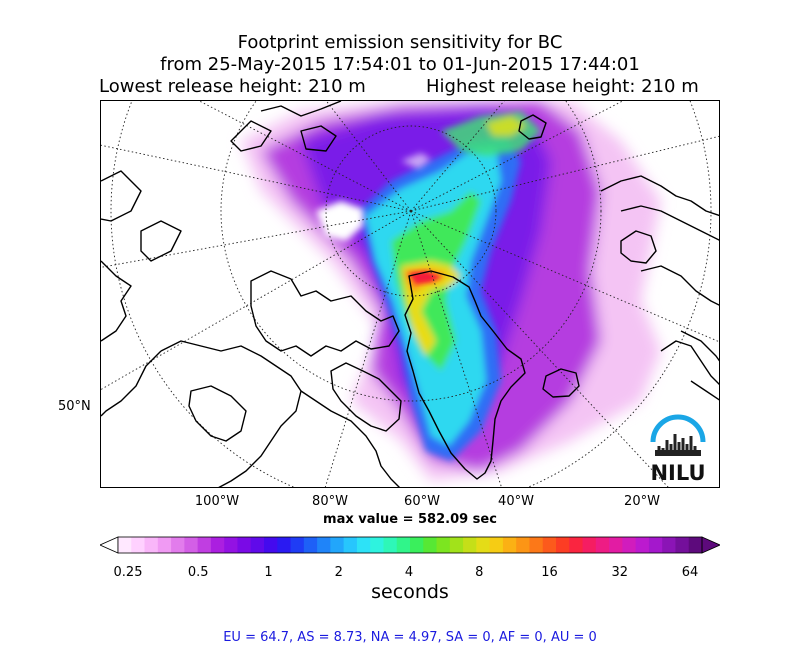 The height and width of the screenshot is (650, 800). What do you see at coordinates (330, 501) in the screenshot?
I see `lon-tick: 80°W` at bounding box center [330, 501].